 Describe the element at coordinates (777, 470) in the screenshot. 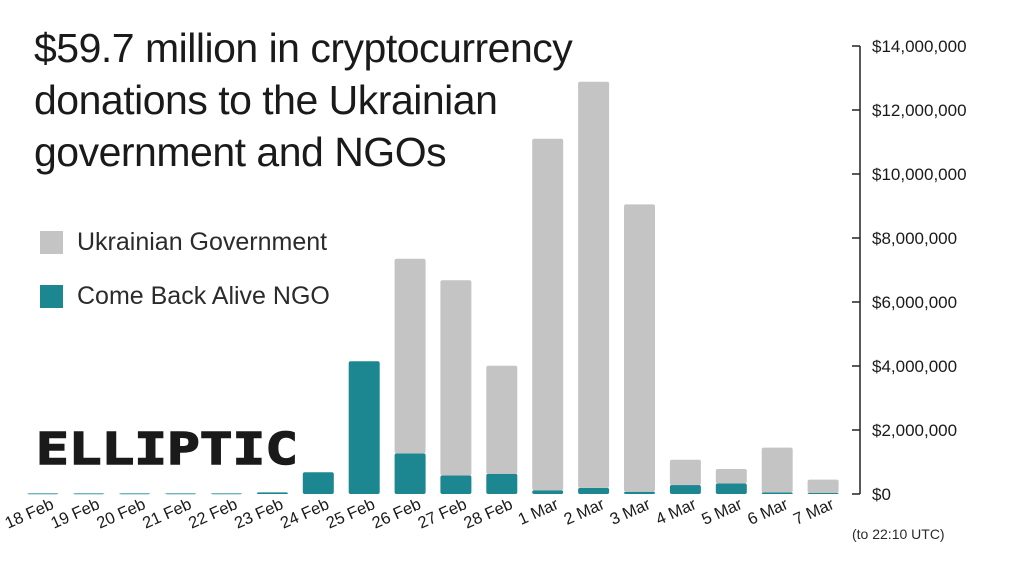

I see `bar-government-6-mar` at that location.